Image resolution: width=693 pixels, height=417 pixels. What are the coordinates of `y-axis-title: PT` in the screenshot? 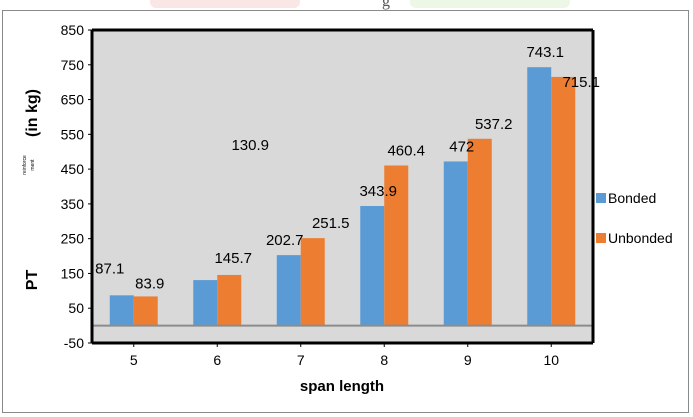 It's located at (32, 280).